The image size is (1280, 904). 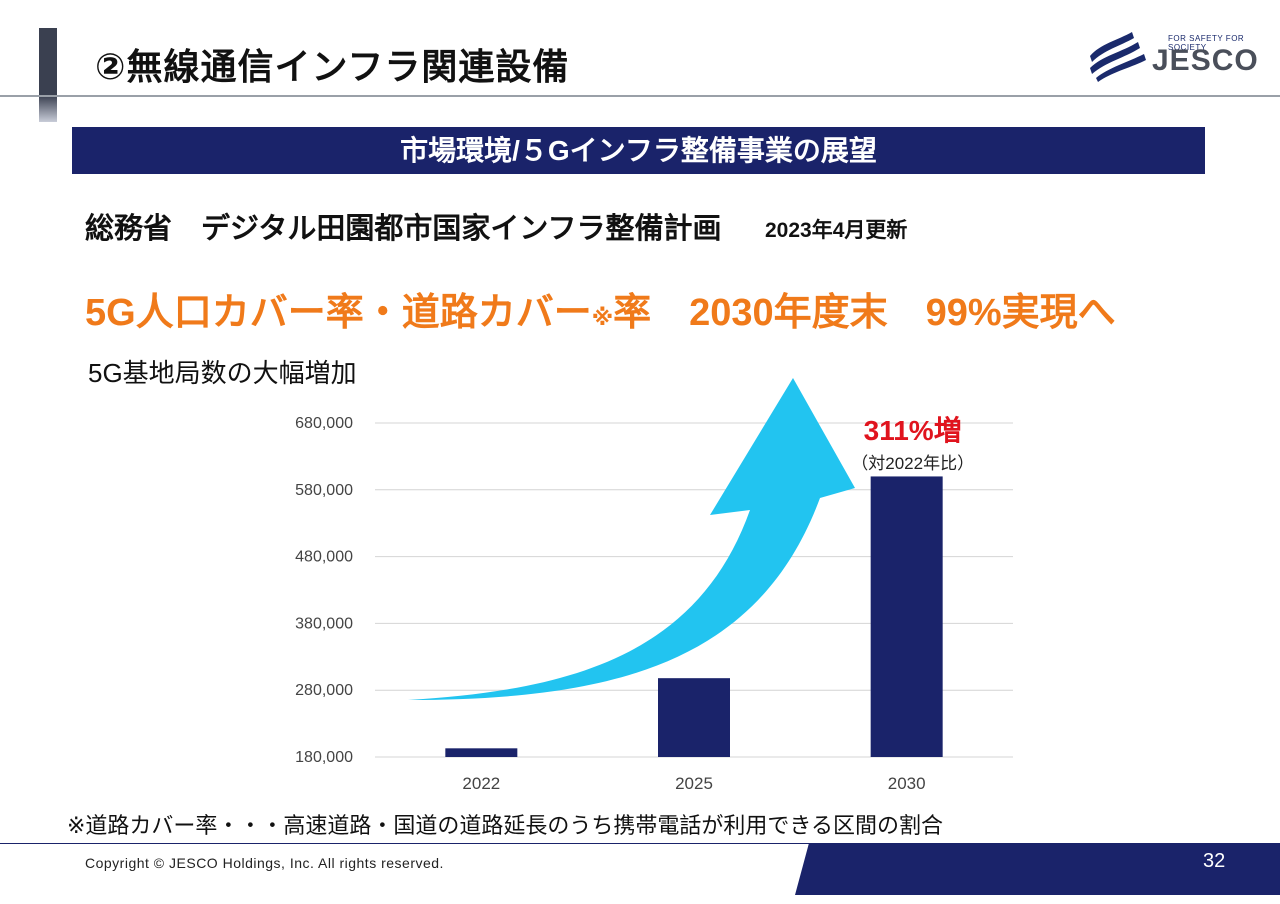 I want to click on x-tick-label: 2025, so click(x=694, y=783).